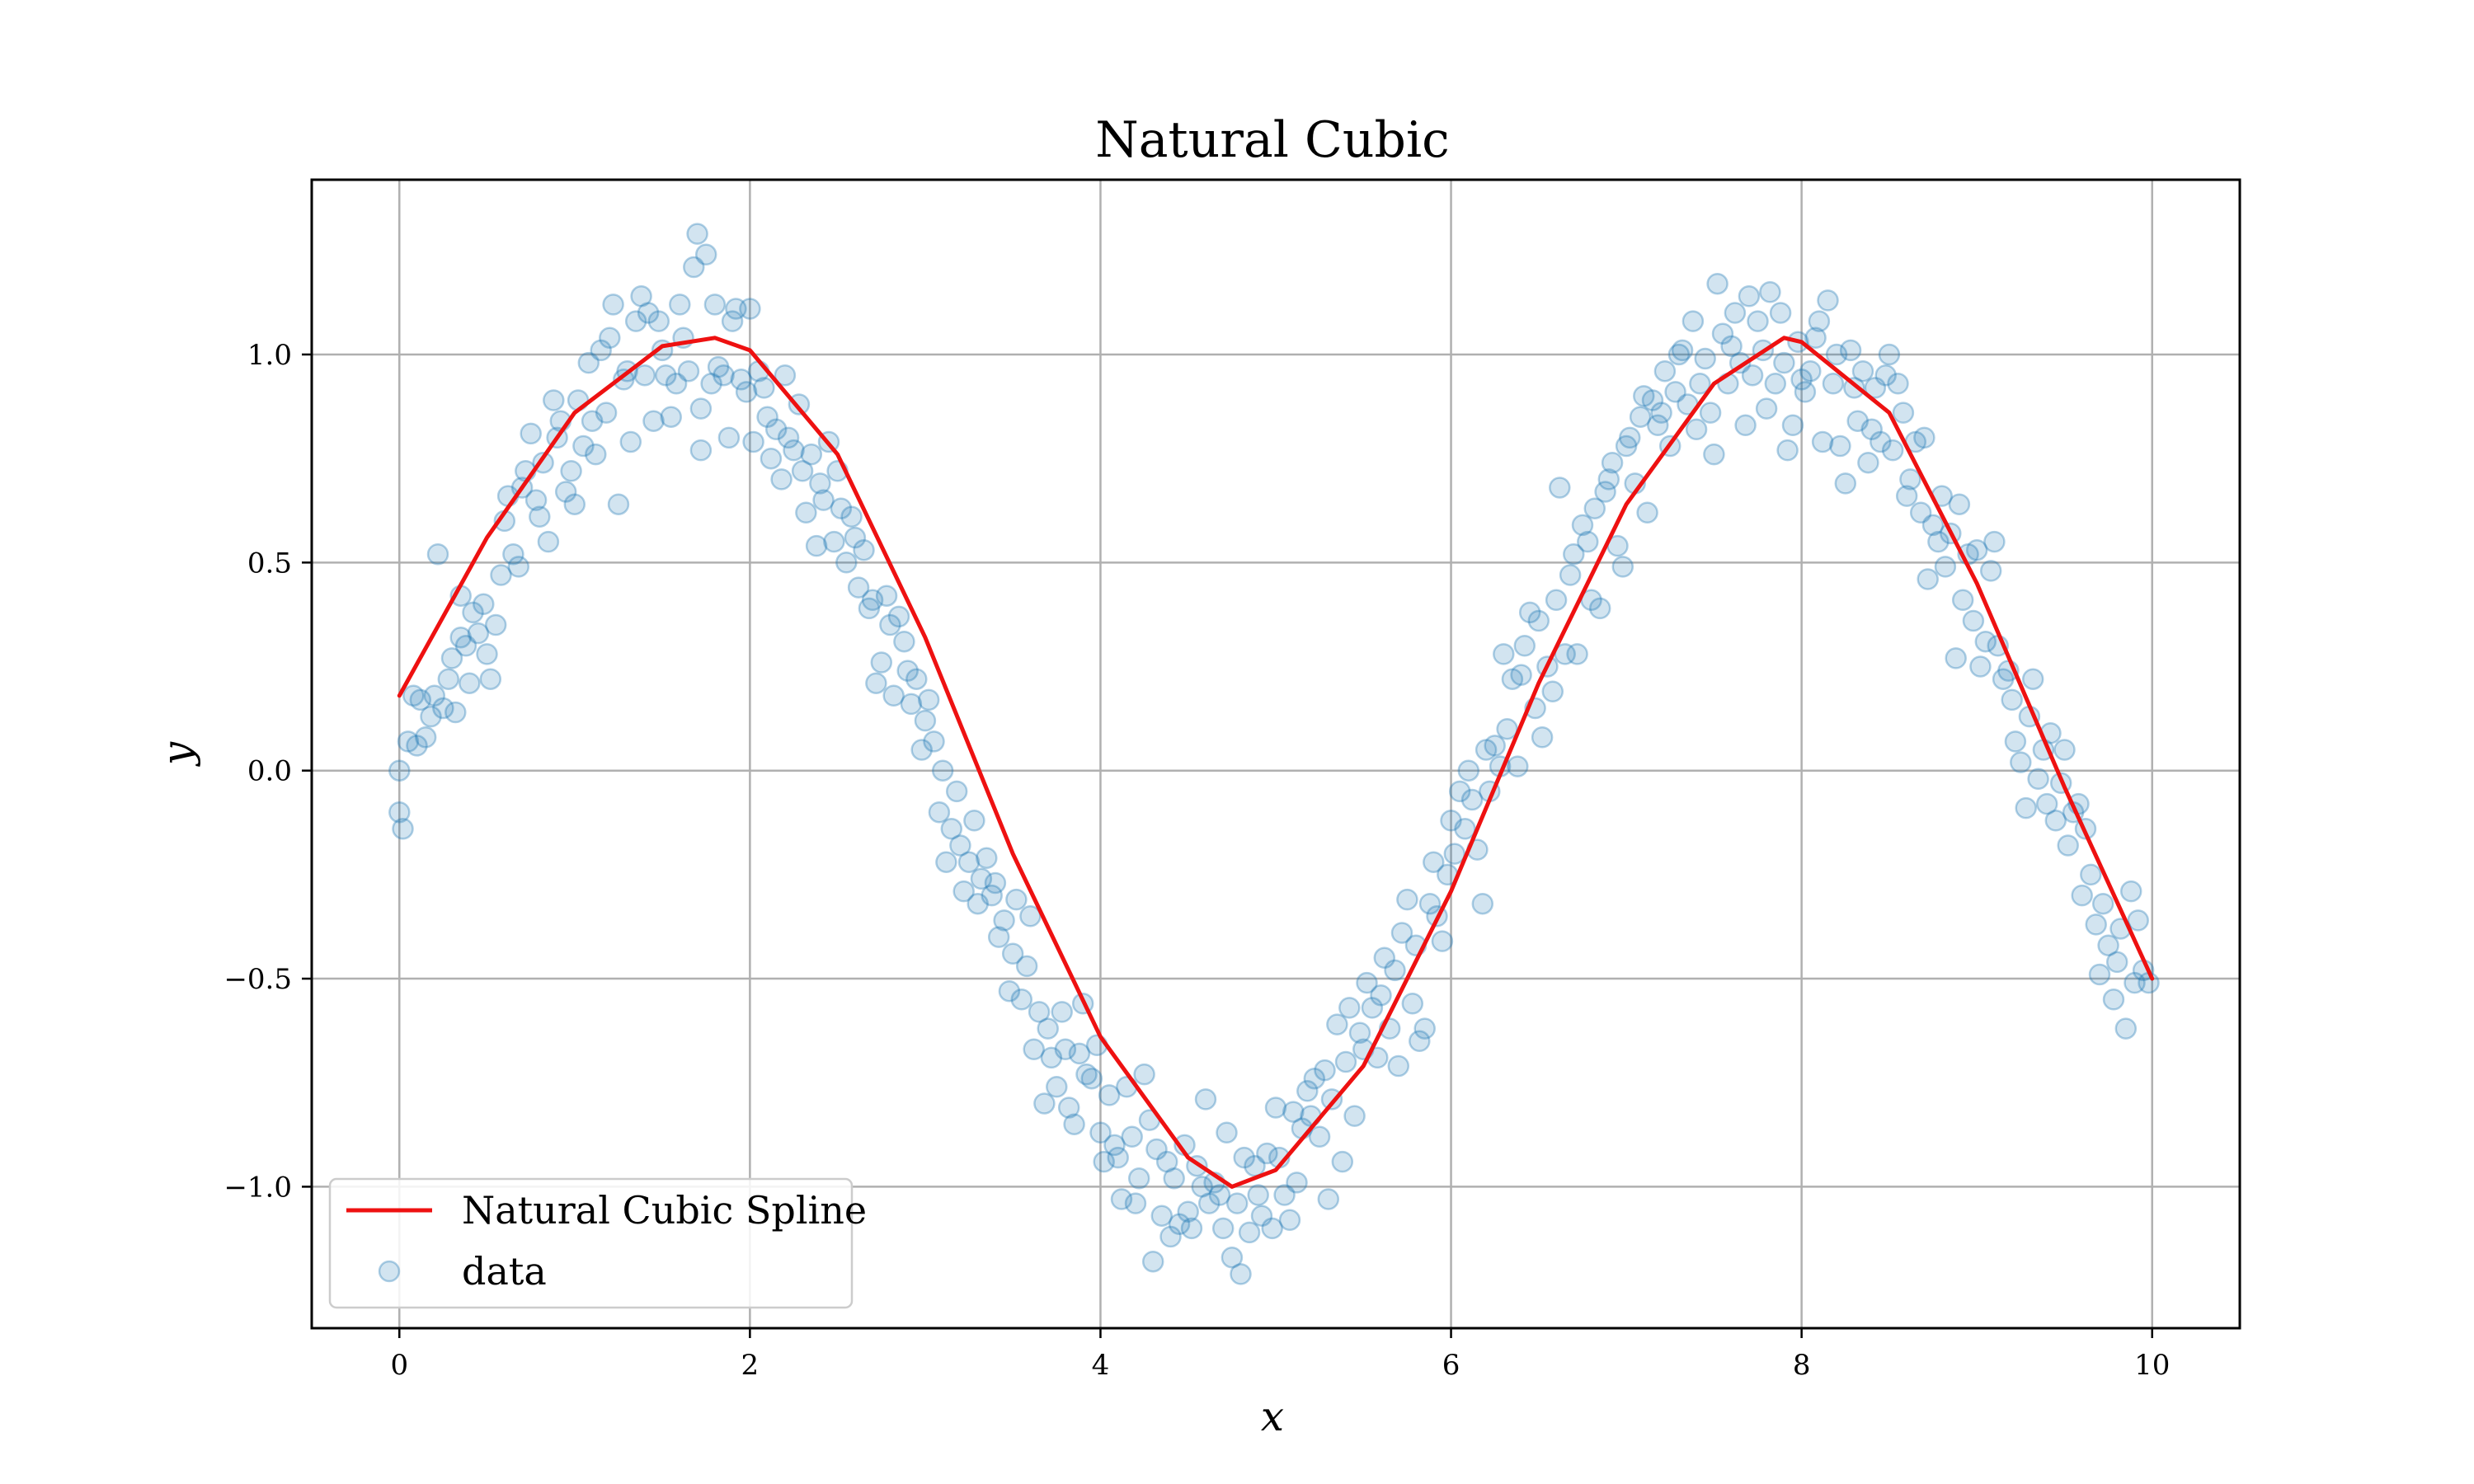 This screenshot has height=1484, width=2474. What do you see at coordinates (750, 1365) in the screenshot?
I see `x-tick-label: 2` at bounding box center [750, 1365].